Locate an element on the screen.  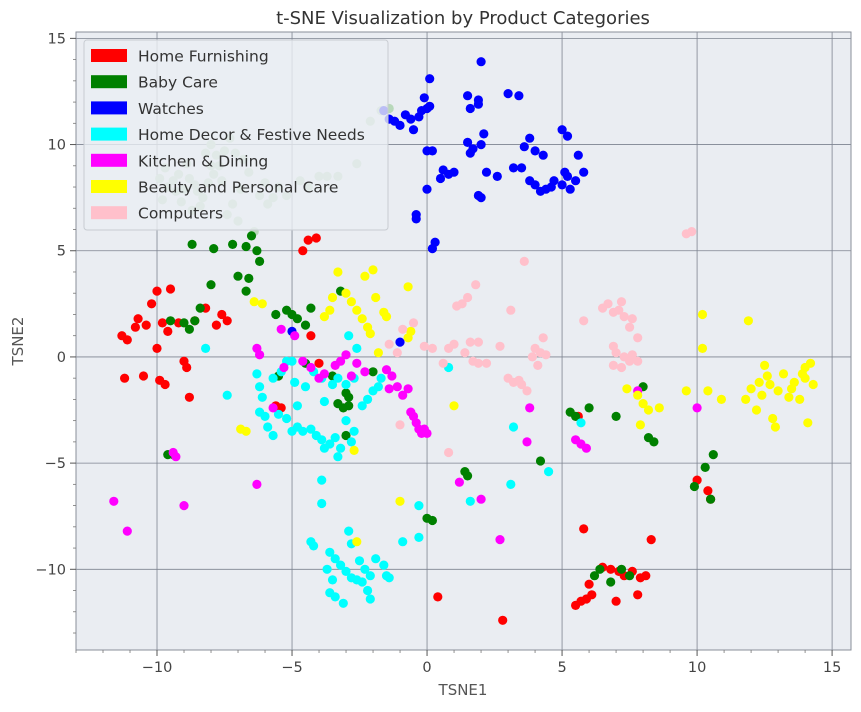
legend-label: Baby Care is located at coordinates (178, 83).